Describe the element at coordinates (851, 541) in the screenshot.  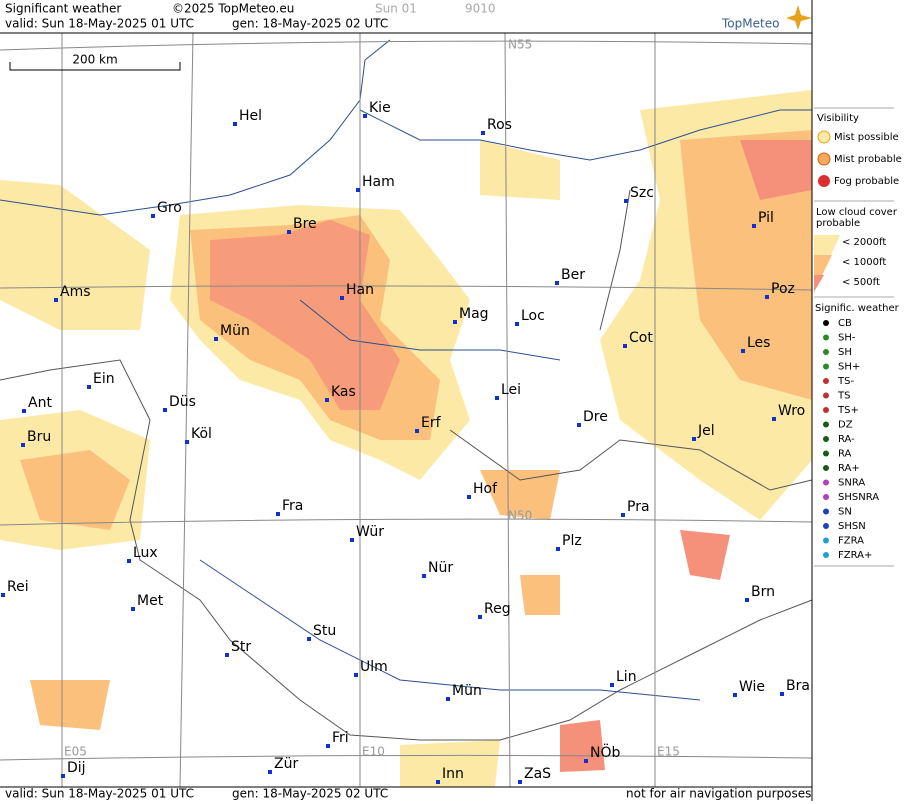
I see `legend-item: FZRA` at that location.